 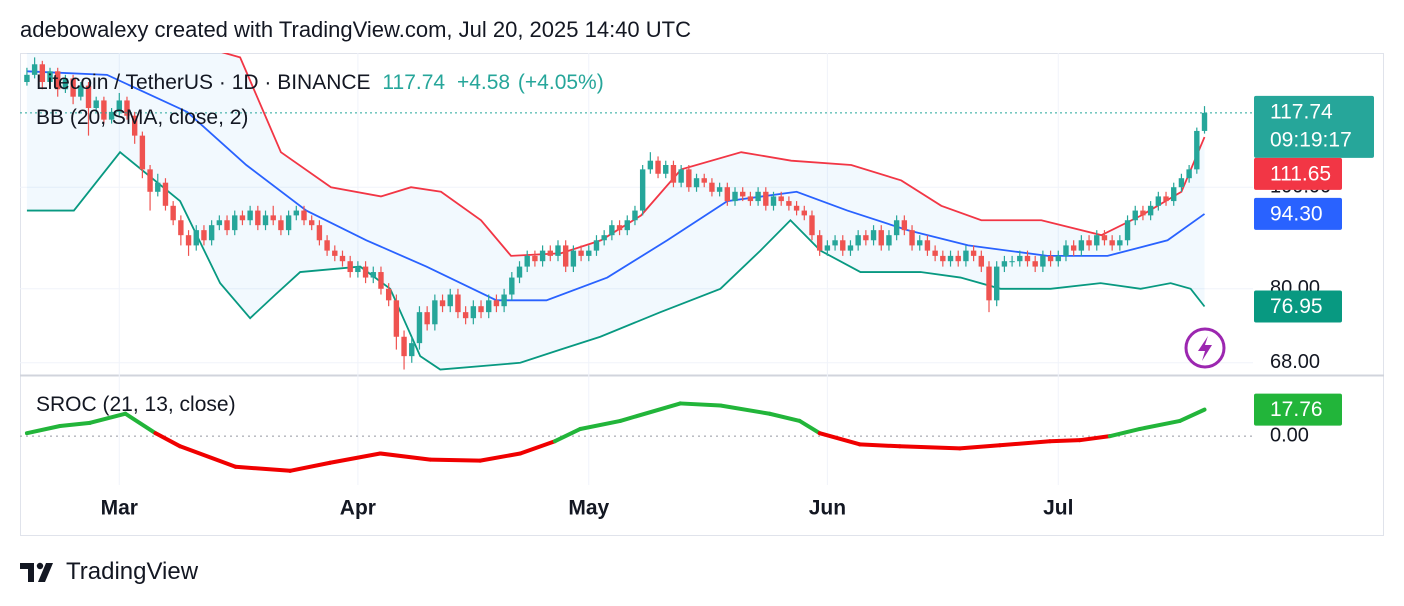 I want to click on price-box-label: 94.30, so click(x=1296, y=213).